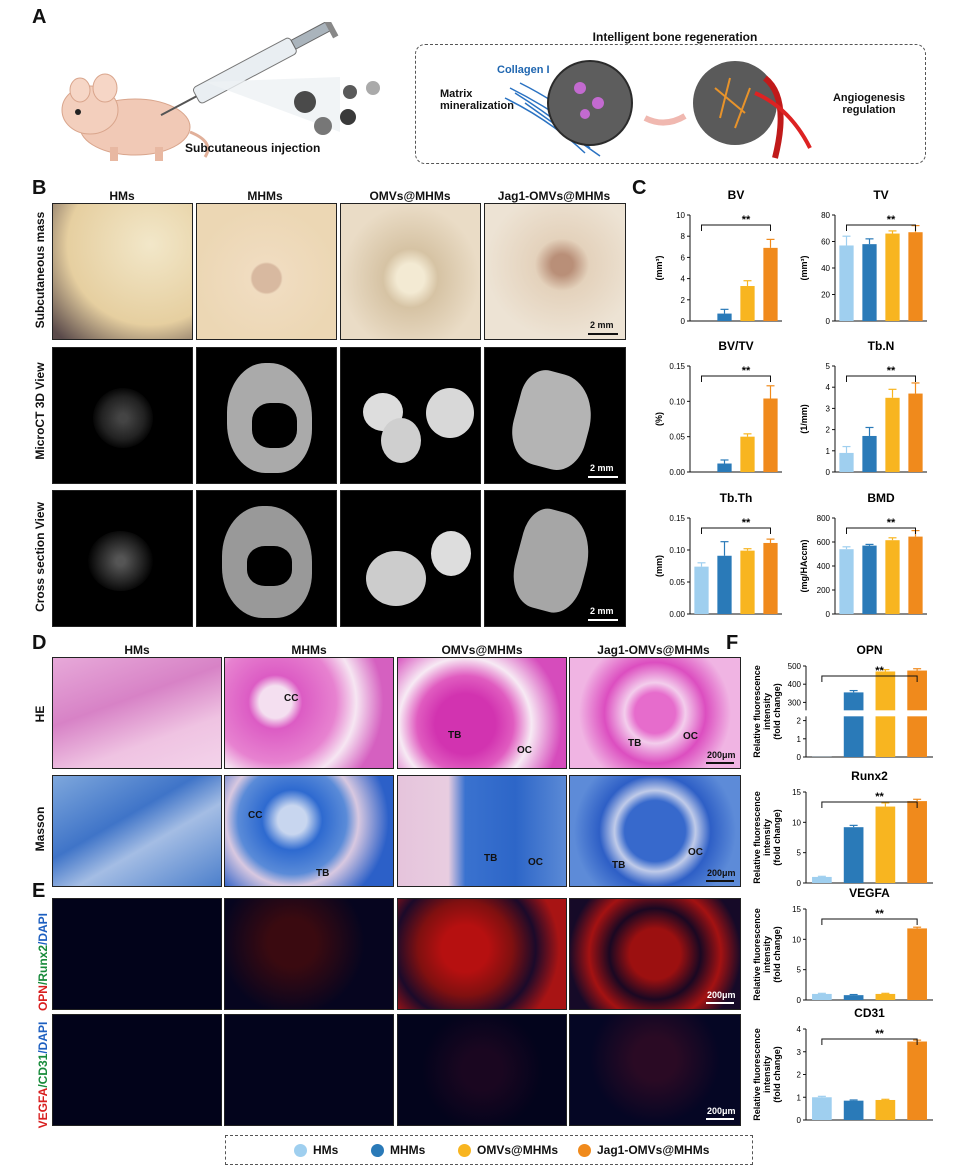 This screenshot has height=1174, width=955. Describe the element at coordinates (554, 196) in the screenshot. I see `b-header-jag1: Jag1-OMVs@MHMs` at that location.